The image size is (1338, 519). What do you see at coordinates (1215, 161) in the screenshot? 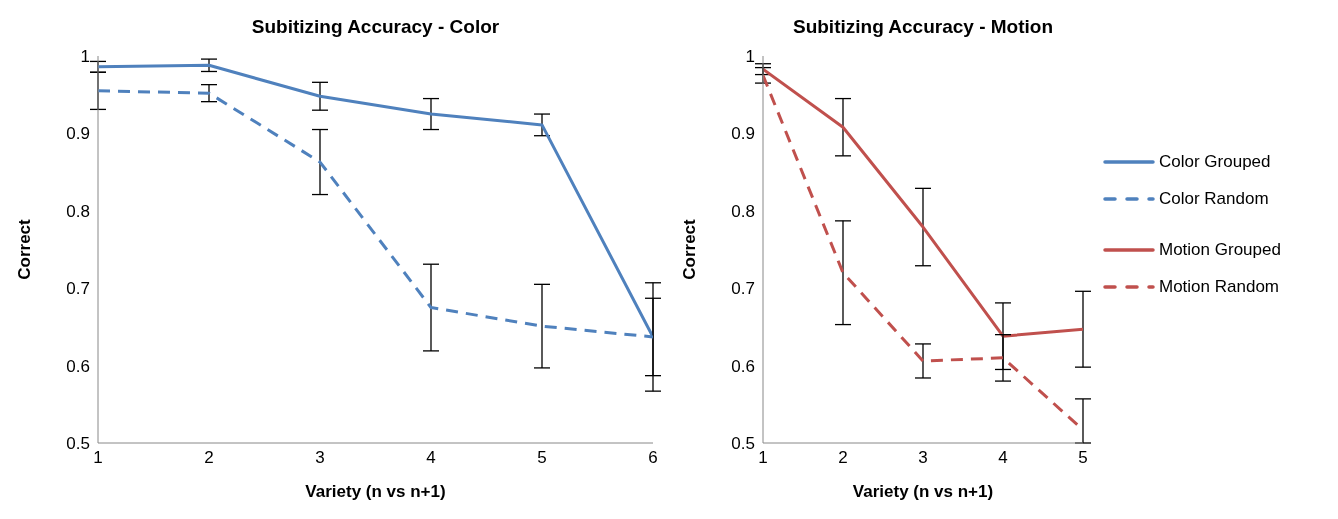
I see `legend-label: Color Grouped` at bounding box center [1215, 161].